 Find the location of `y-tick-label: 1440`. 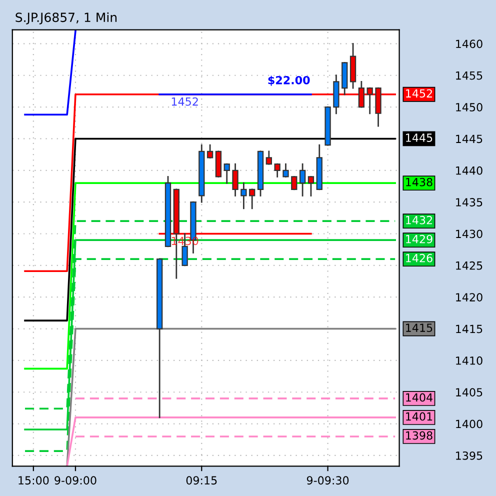

y-tick-label: 1440 is located at coordinates (469, 170).